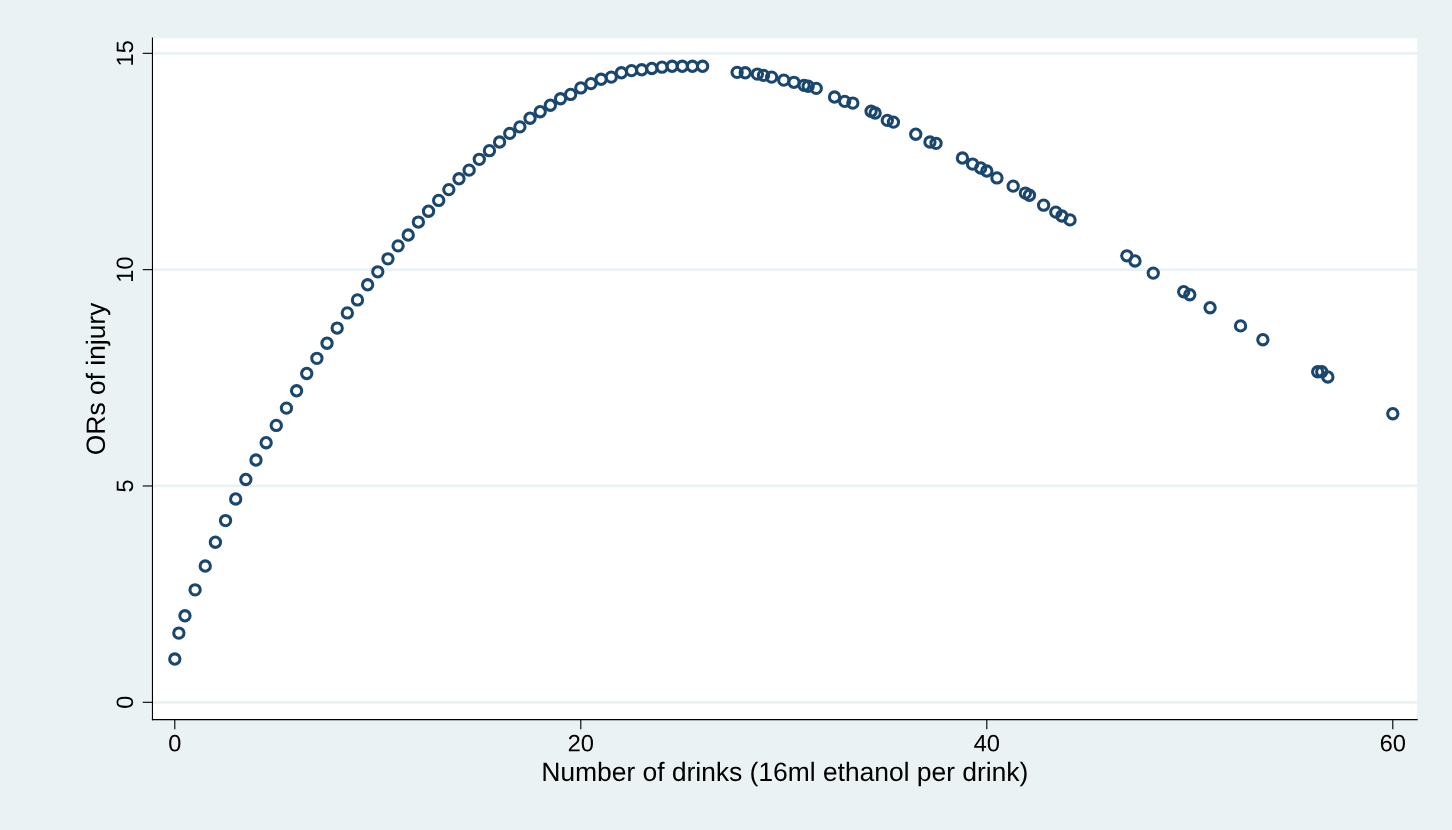 The image size is (1452, 830). Describe the element at coordinates (175, 743) in the screenshot. I see `x-tick-label: 0` at that location.